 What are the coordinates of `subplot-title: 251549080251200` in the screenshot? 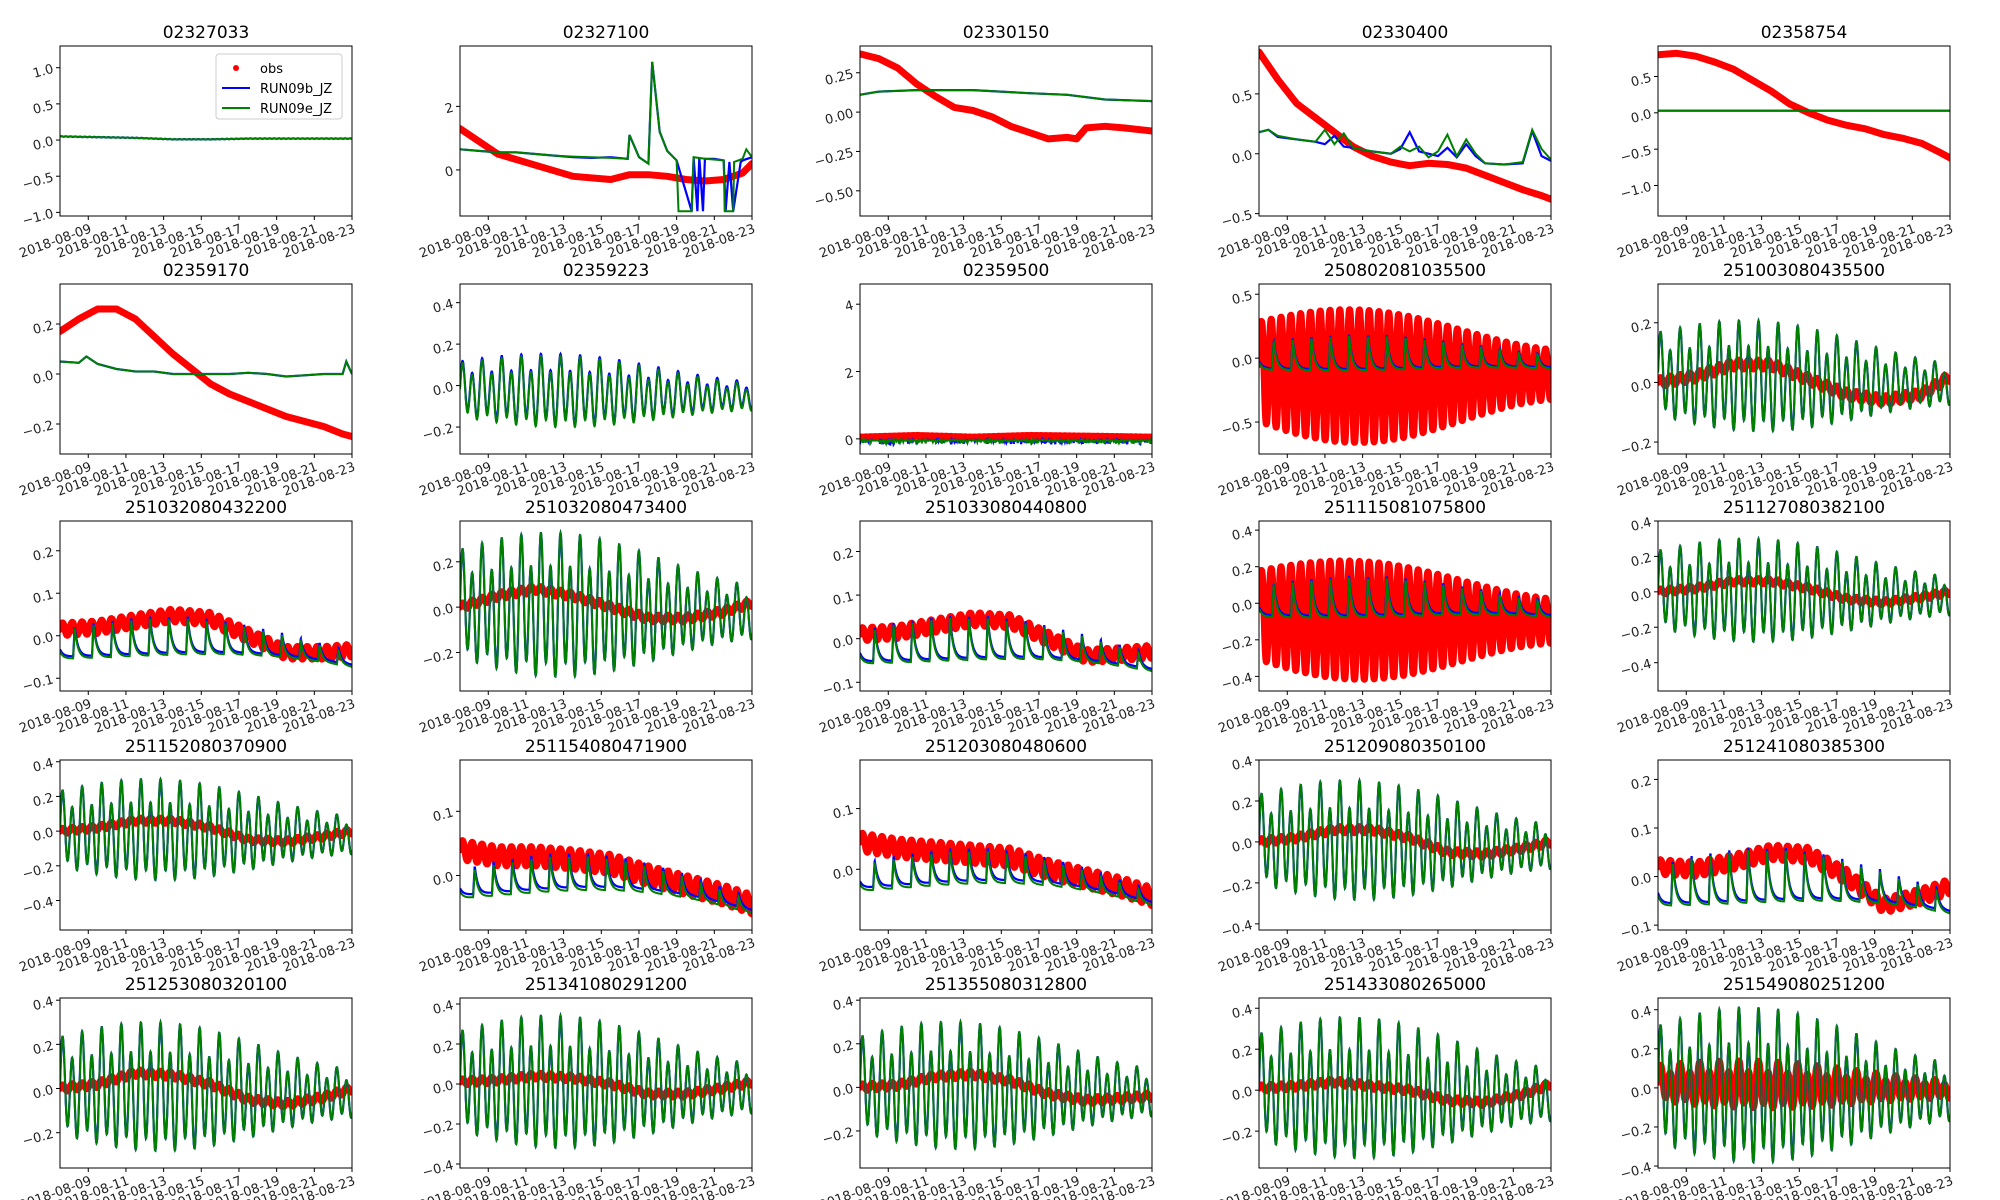 It's located at (1804, 985).